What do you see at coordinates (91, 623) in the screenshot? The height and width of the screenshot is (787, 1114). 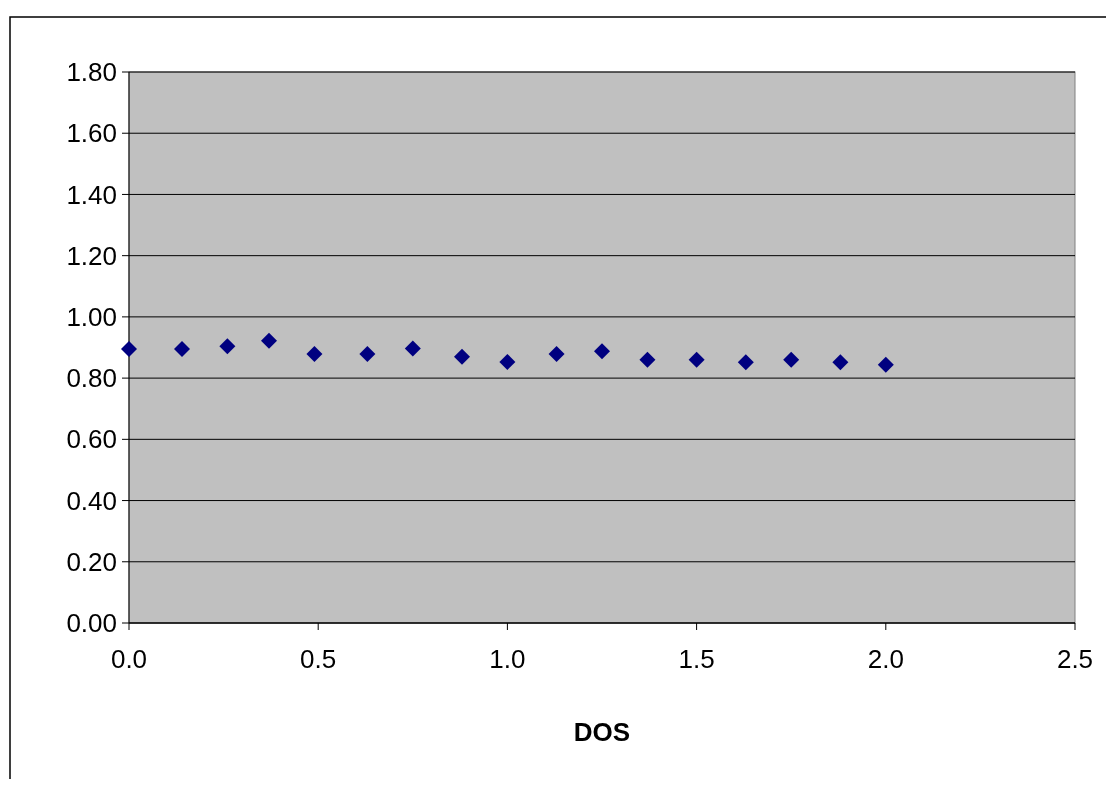 I see `y-tick-label: 0.00` at bounding box center [91, 623].